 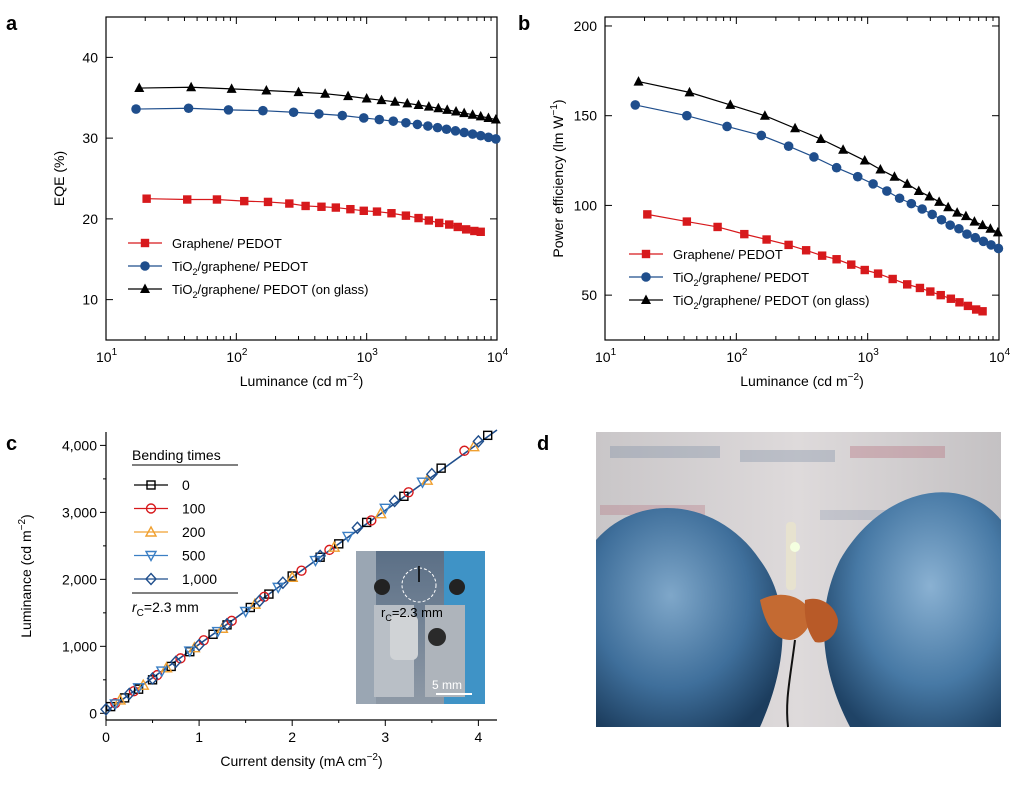 I want to click on legend-label: TiO2/graphene/ PEDOT, so click(x=741, y=279).